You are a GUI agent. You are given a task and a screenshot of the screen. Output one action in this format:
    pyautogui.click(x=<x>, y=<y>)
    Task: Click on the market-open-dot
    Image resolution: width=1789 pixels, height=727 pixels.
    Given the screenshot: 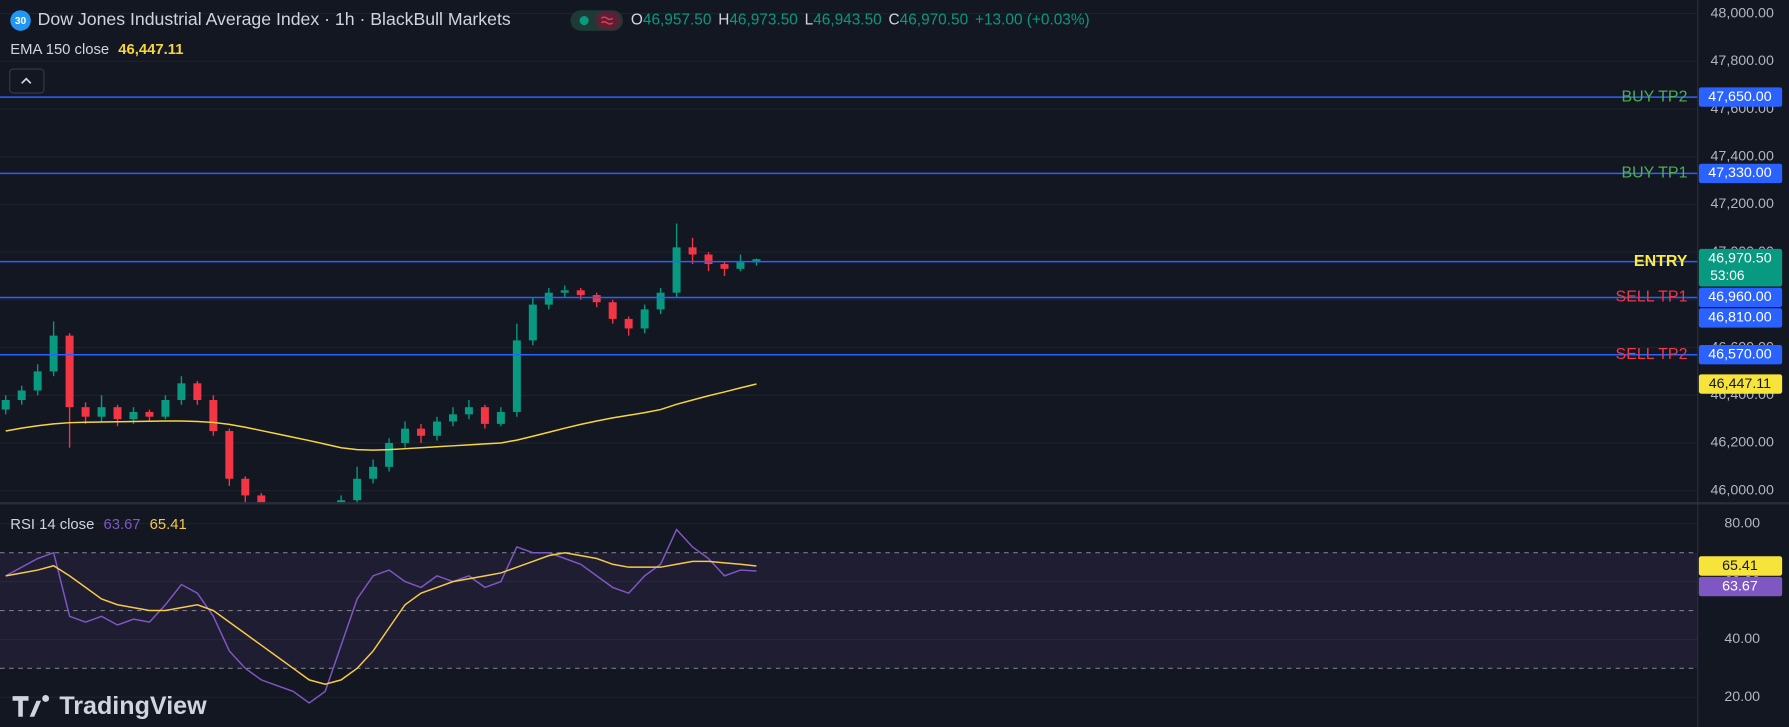 What is the action you would take?
    pyautogui.click(x=584, y=20)
    